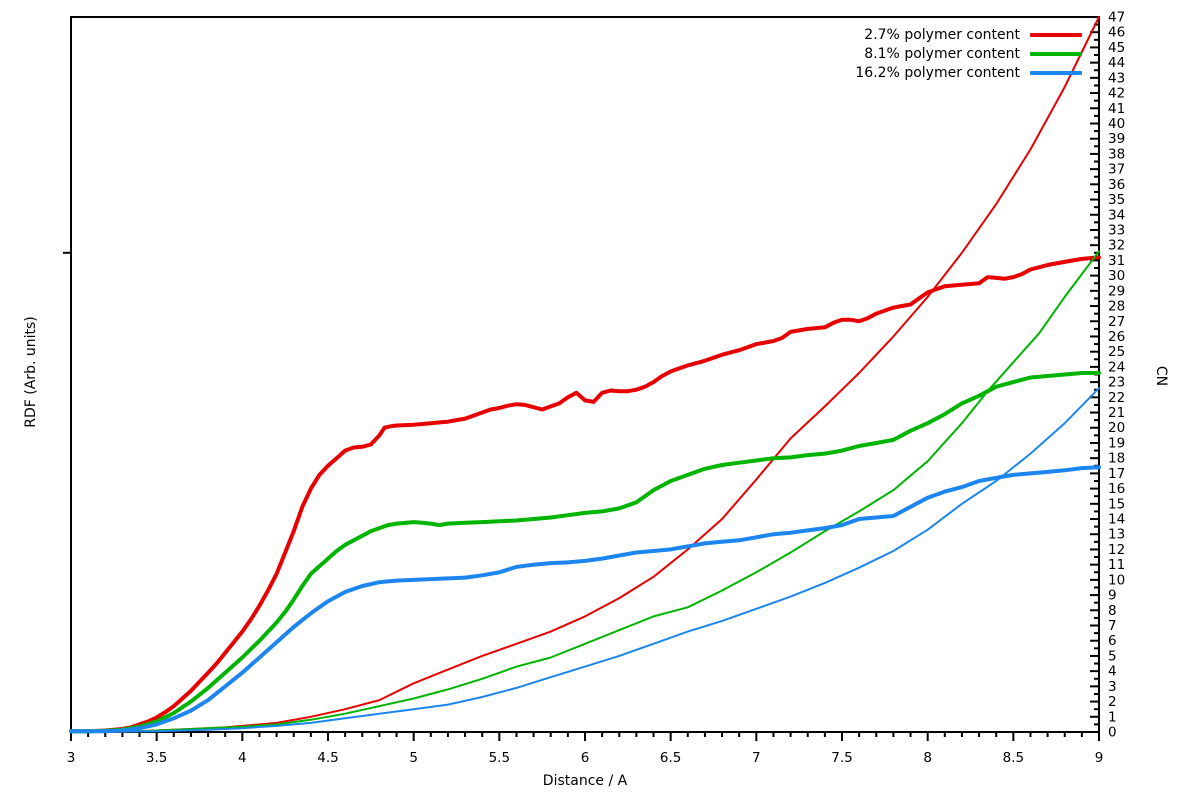  Describe the element at coordinates (1112, 656) in the screenshot. I see `y2-tick-label: 5` at that location.